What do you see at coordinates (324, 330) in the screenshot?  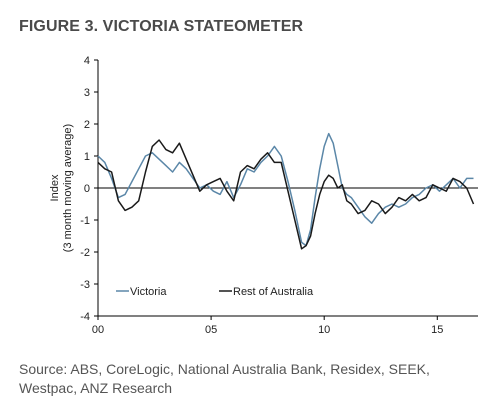 I see `x-tick-label: 10` at bounding box center [324, 330].